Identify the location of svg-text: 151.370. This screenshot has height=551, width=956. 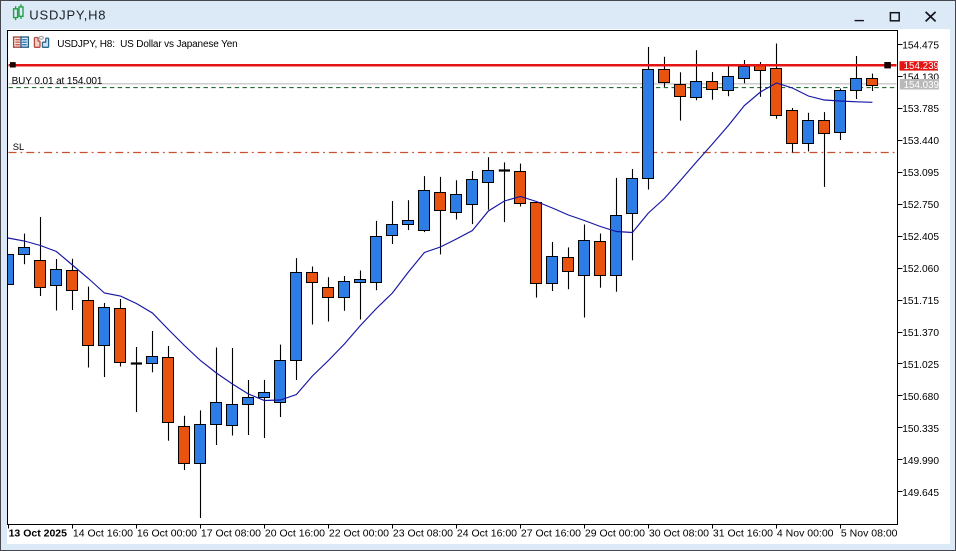
(920, 333).